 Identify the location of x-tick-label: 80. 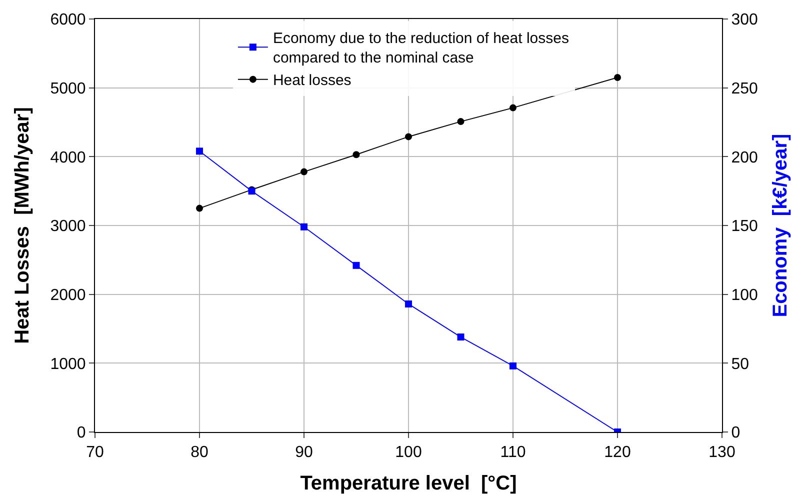
(199, 453).